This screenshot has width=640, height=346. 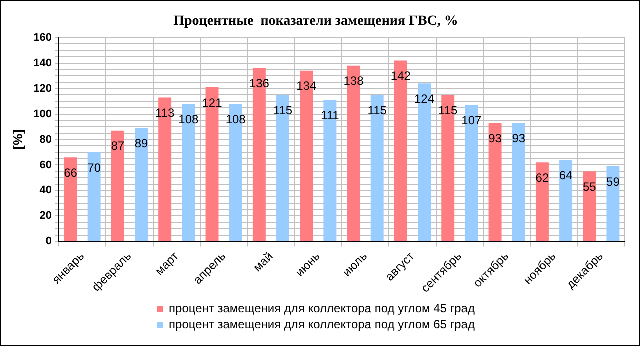 I want to click on y-tick-label: 80, so click(x=46, y=140).